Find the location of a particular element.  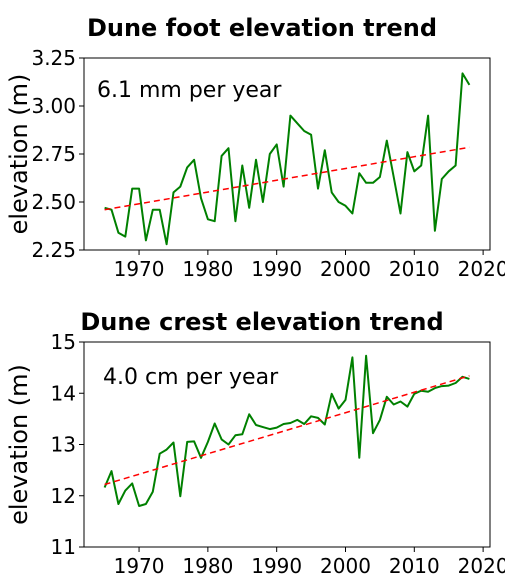

chart-title: Dune crest elevation trend is located at coordinates (262, 322).